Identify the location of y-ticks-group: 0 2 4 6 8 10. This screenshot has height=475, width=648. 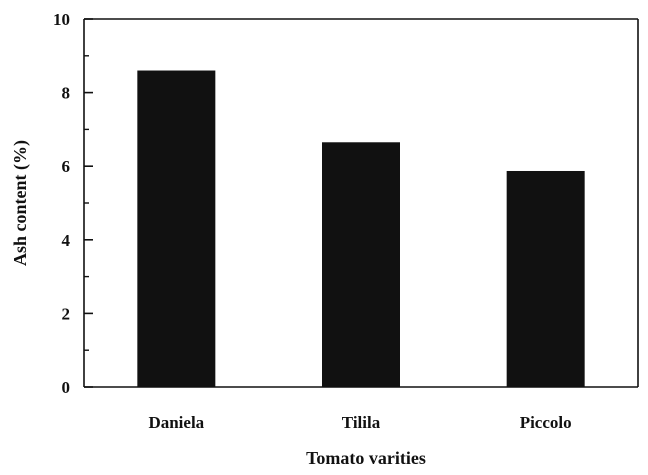
(73, 203).